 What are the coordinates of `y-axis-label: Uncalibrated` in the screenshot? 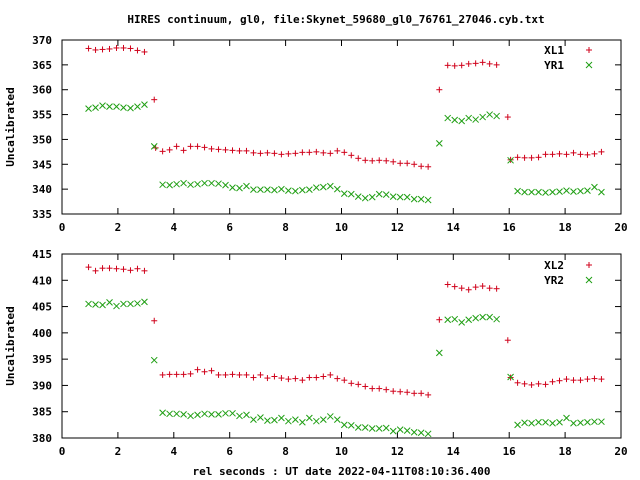 It's located at (10, 345).